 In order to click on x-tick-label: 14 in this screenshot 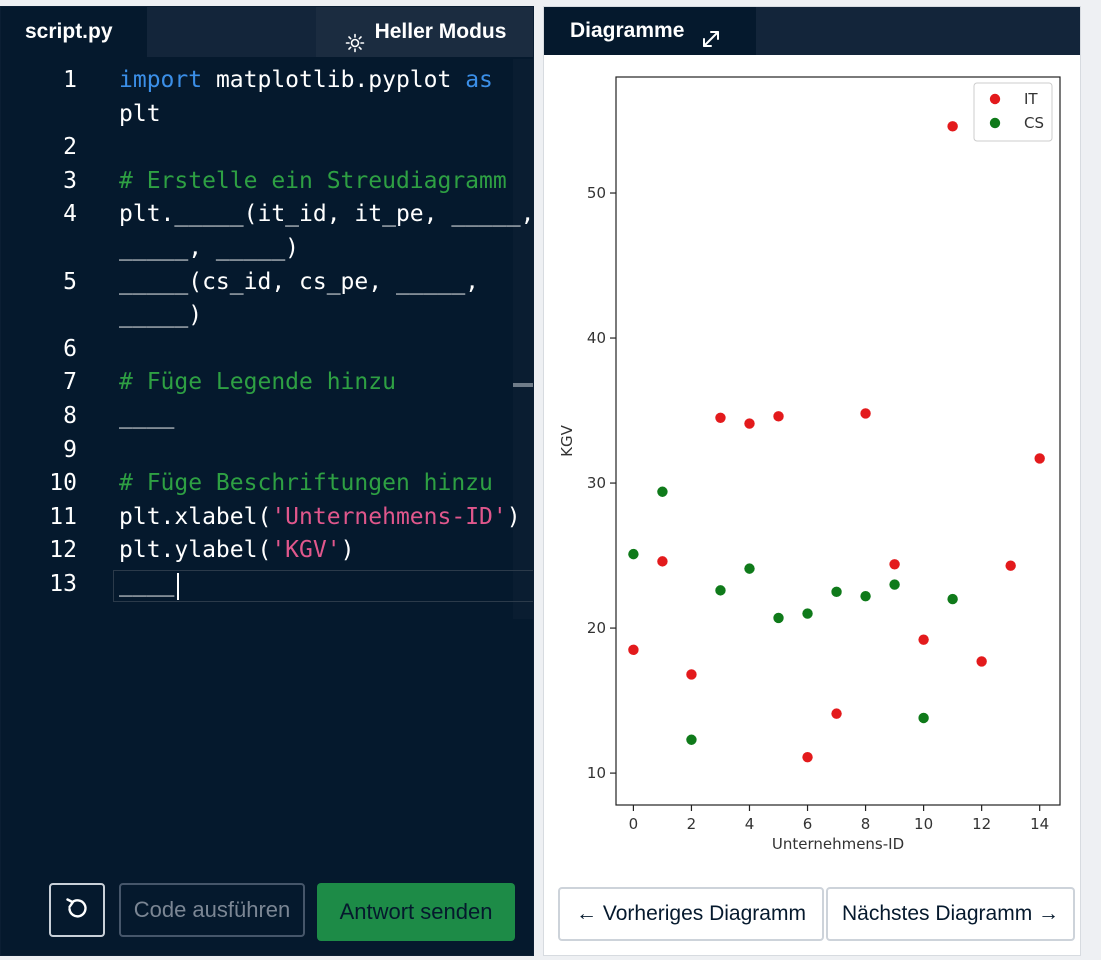, I will do `click(1039, 824)`.